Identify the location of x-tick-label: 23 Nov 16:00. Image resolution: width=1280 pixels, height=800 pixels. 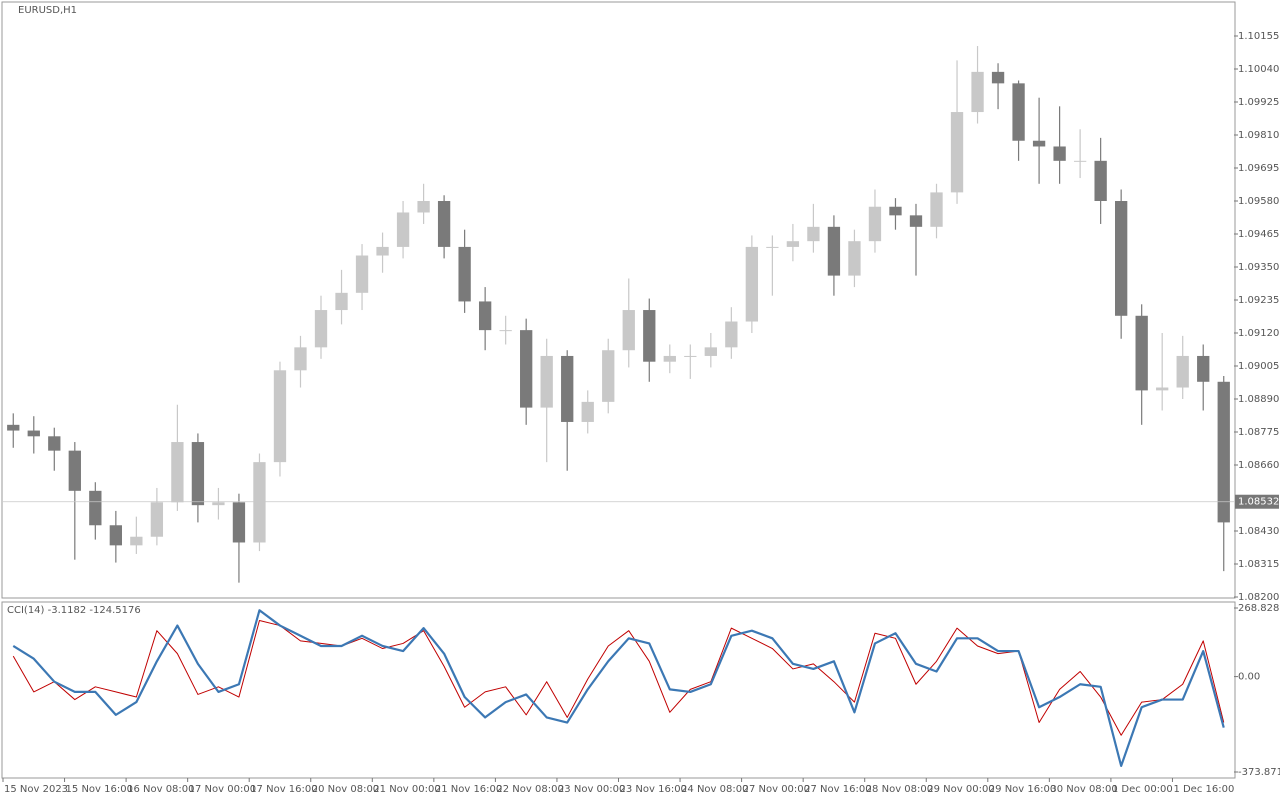
(653, 789).